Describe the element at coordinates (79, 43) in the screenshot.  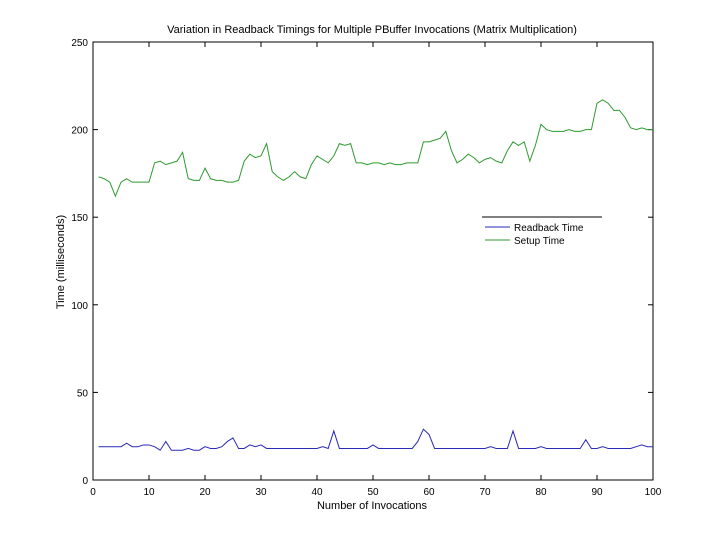
I see `y-tick-label: 250` at that location.